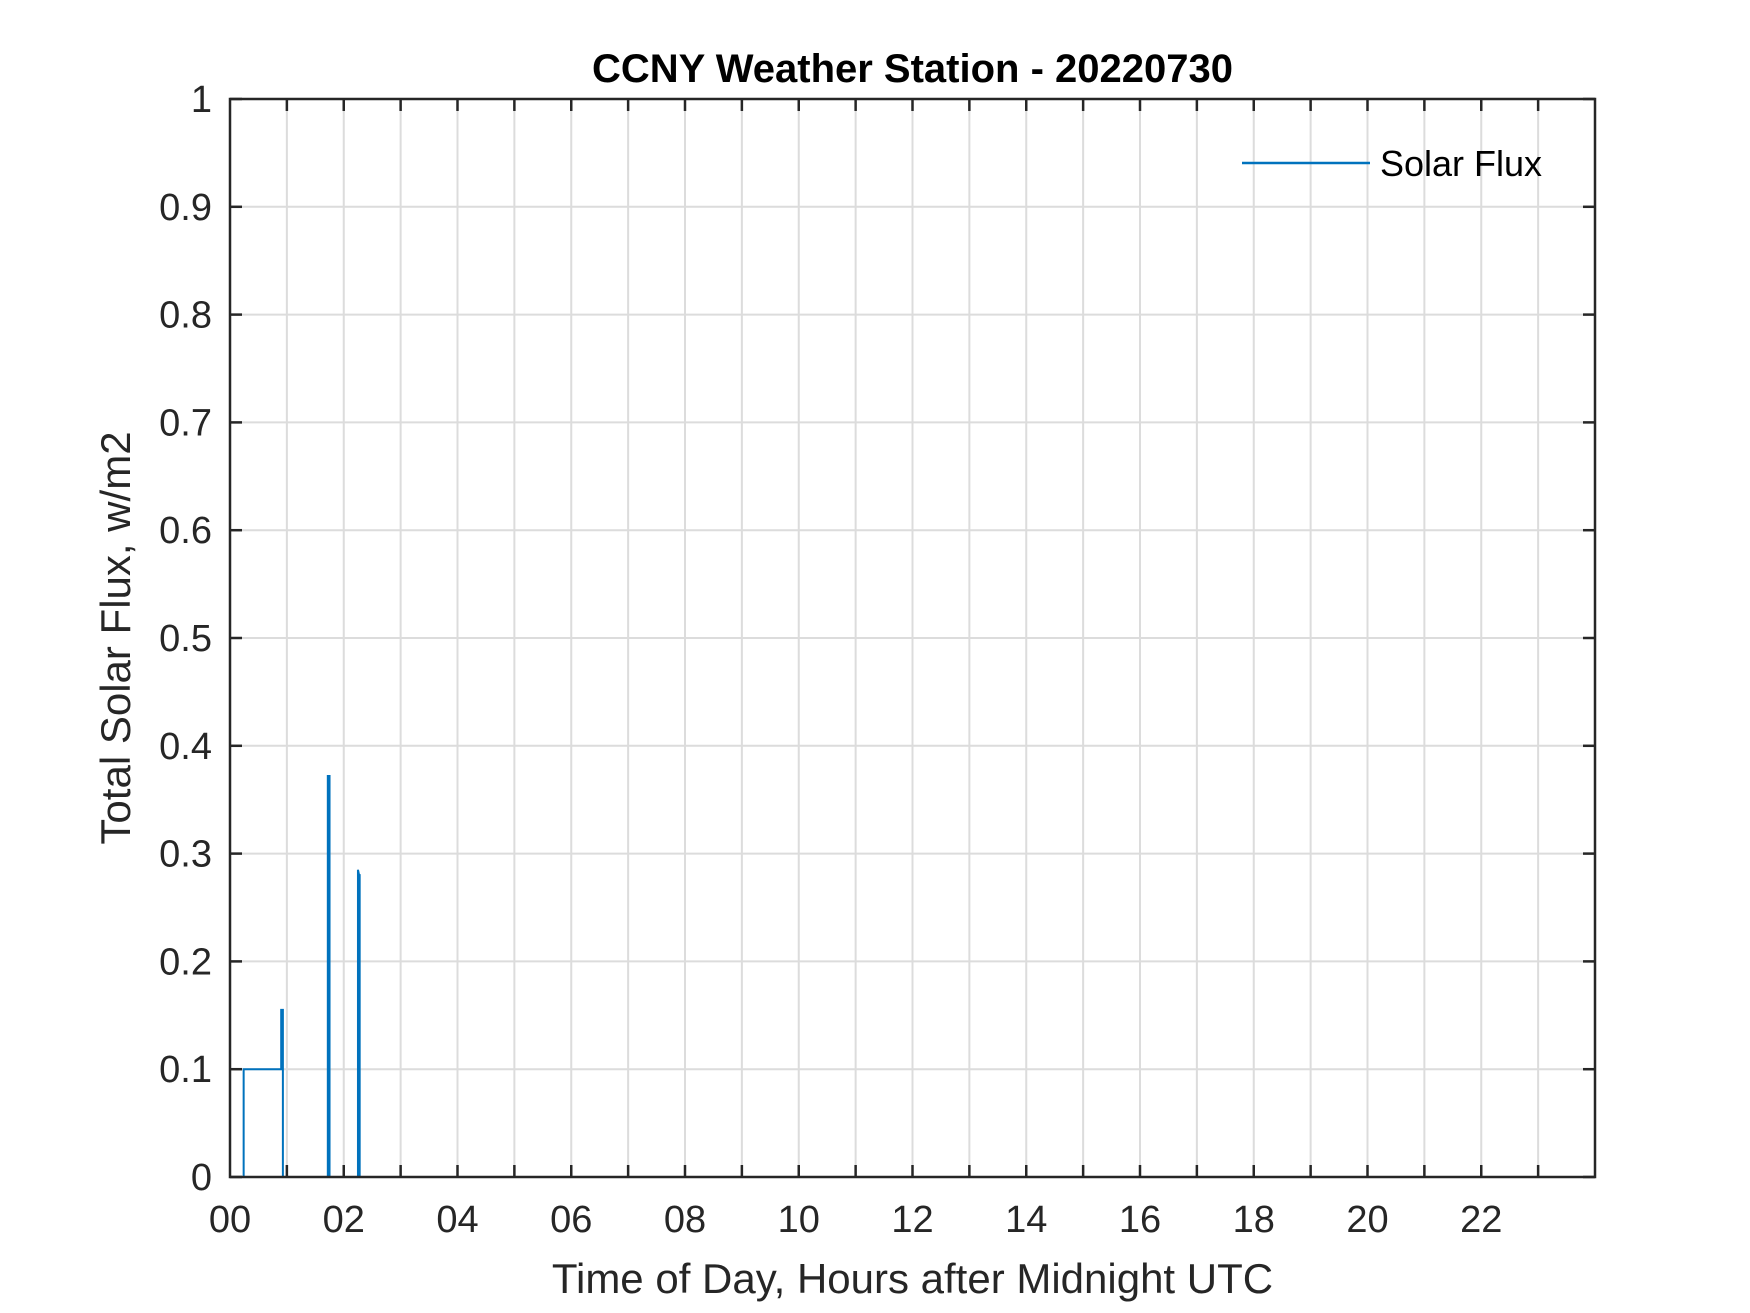 The width and height of the screenshot is (1750, 1313). I want to click on x-tick-label: 20, so click(1367, 1220).